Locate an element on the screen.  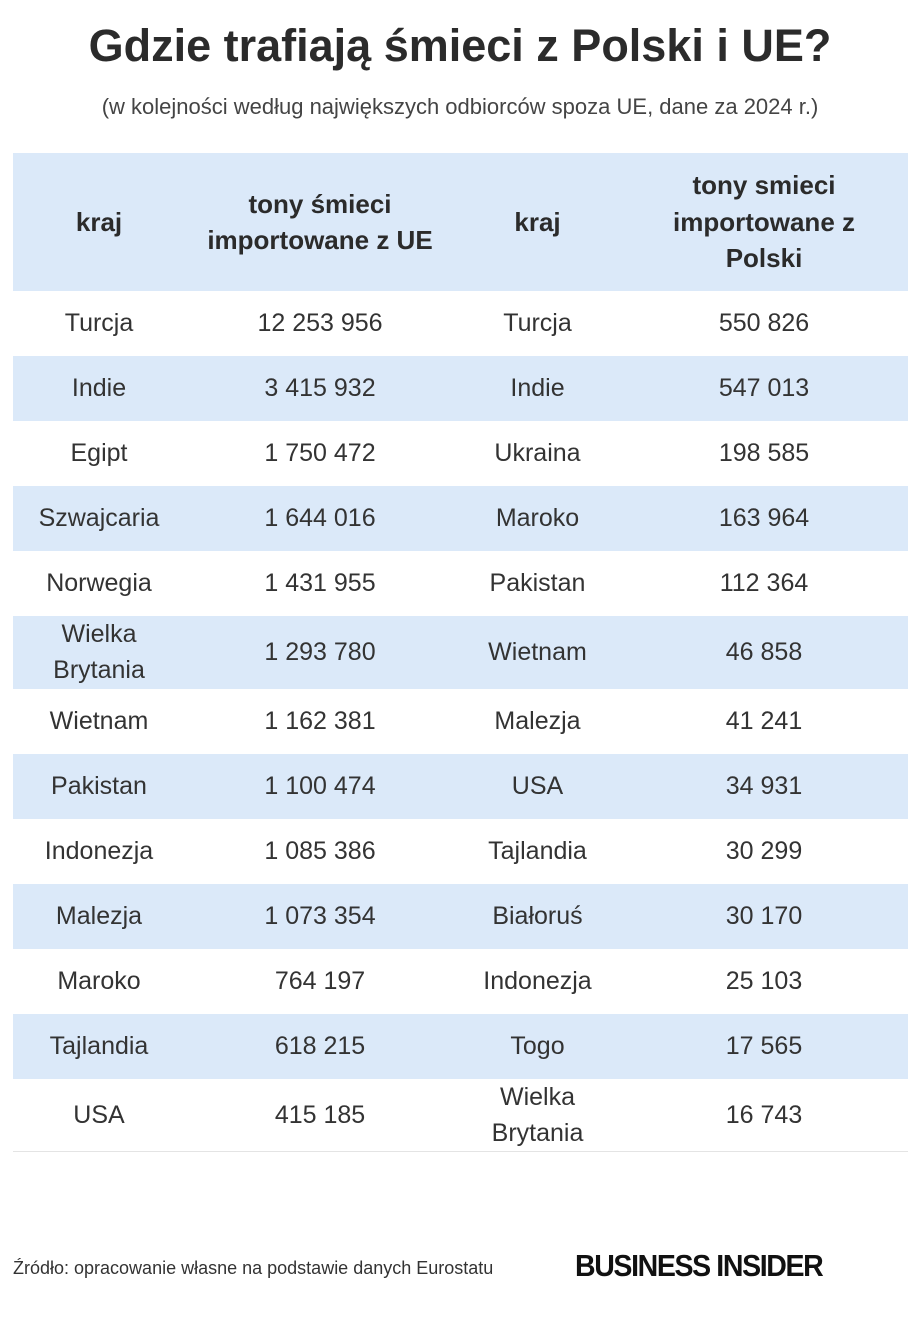
table-cell: Norwegia is located at coordinates (99, 583).